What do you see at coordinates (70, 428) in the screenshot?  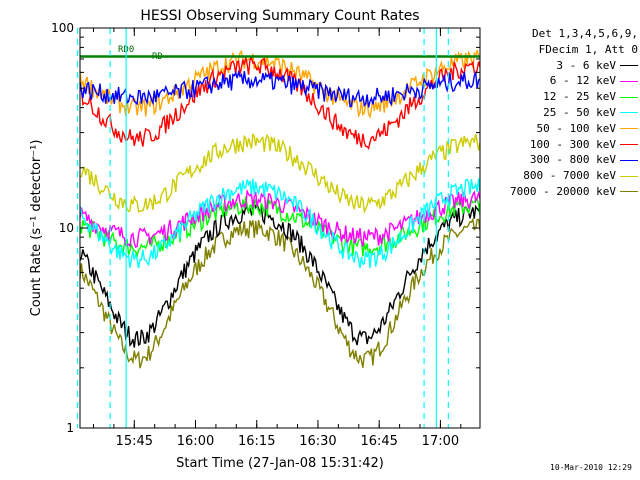 I see `y-tick-label-0: 1` at bounding box center [70, 428].